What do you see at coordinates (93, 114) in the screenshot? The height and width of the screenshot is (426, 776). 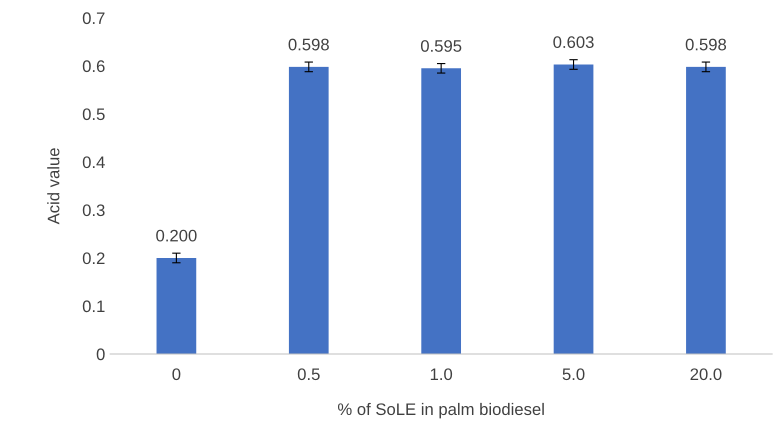 I see `y-tick-label: 0.5` at bounding box center [93, 114].